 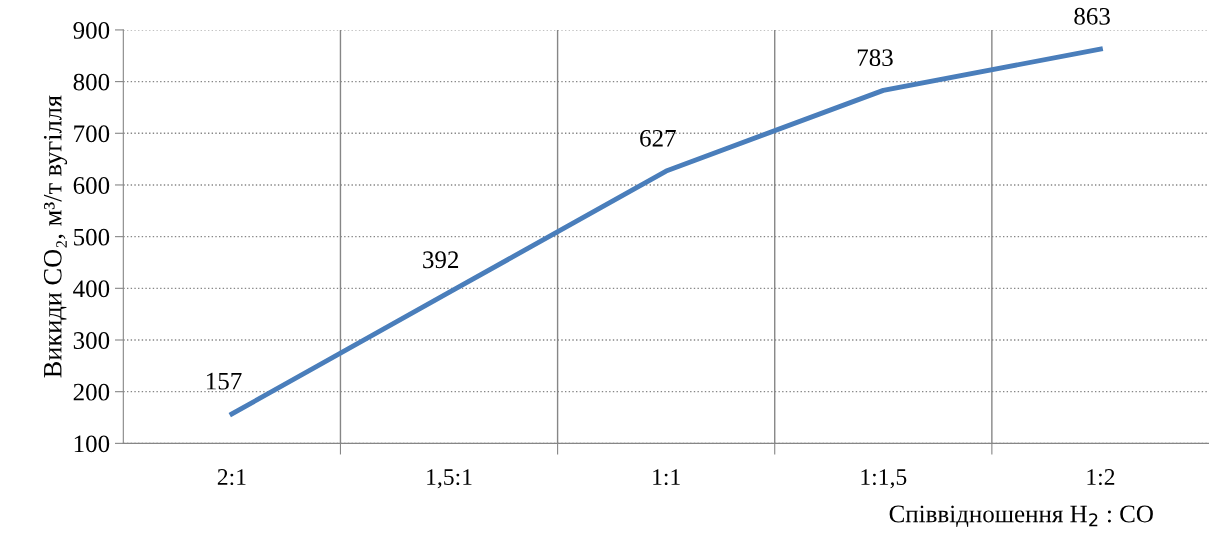 I want to click on x-tick-label: 2:1, so click(x=231, y=477).